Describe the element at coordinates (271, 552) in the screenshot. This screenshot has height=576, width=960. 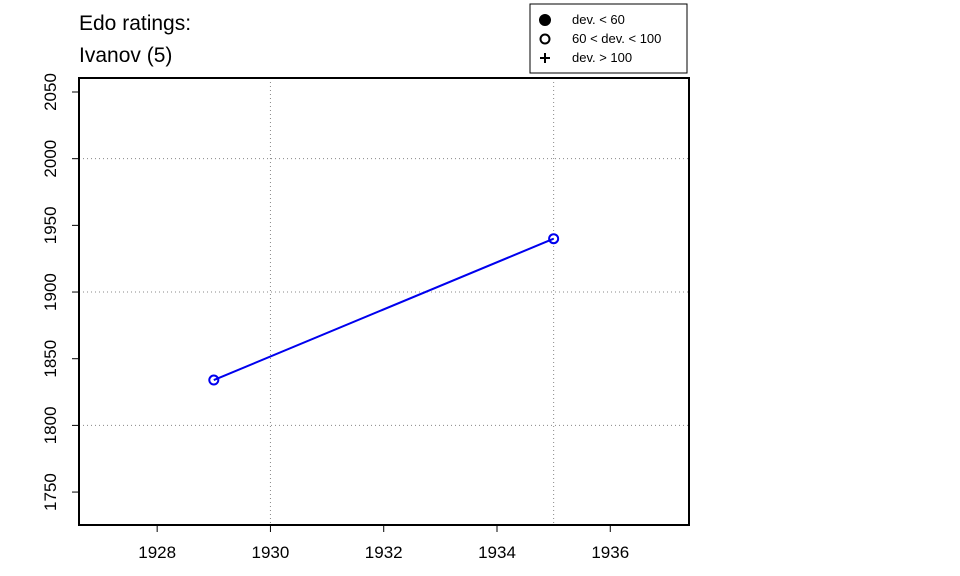
I see `x-tick-label: 1930` at that location.